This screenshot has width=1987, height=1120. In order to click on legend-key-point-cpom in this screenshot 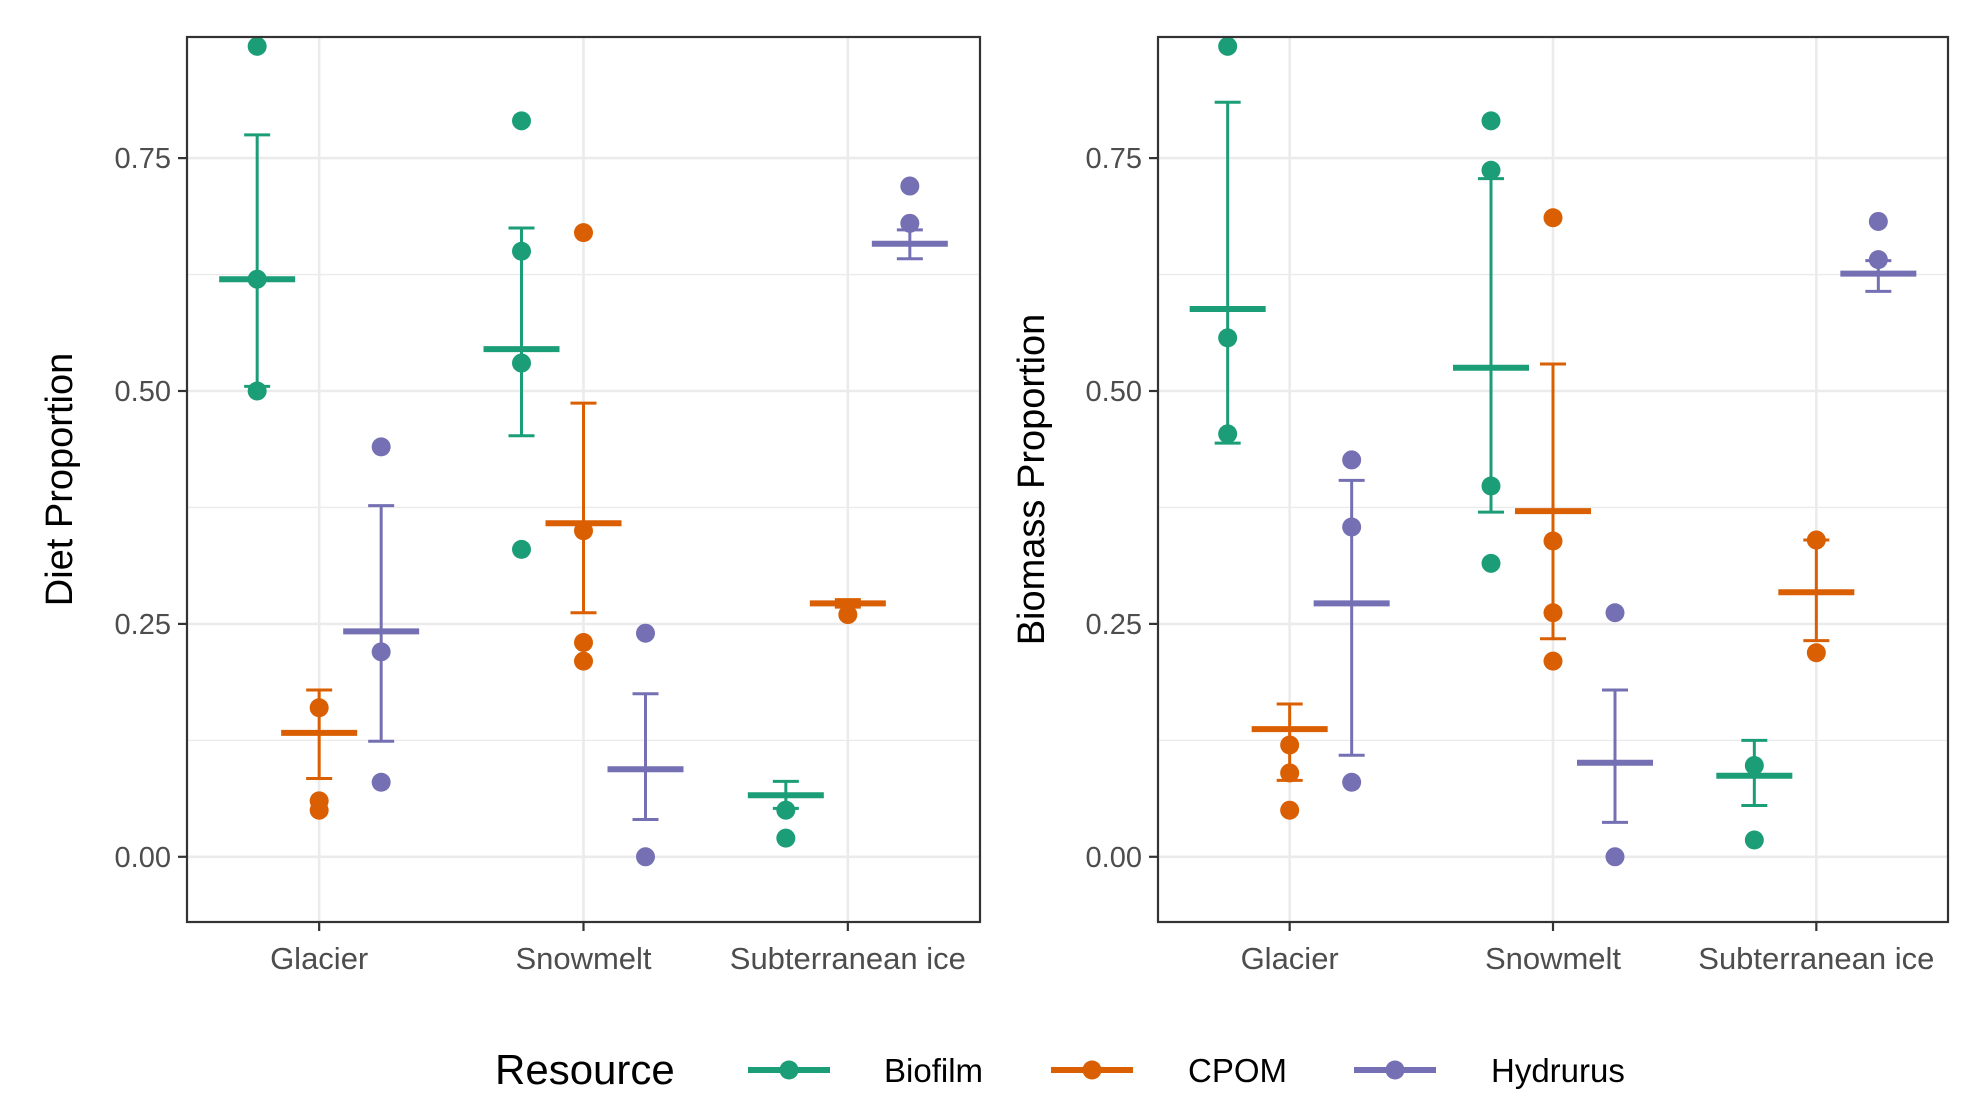, I will do `click(1092, 1070)`.